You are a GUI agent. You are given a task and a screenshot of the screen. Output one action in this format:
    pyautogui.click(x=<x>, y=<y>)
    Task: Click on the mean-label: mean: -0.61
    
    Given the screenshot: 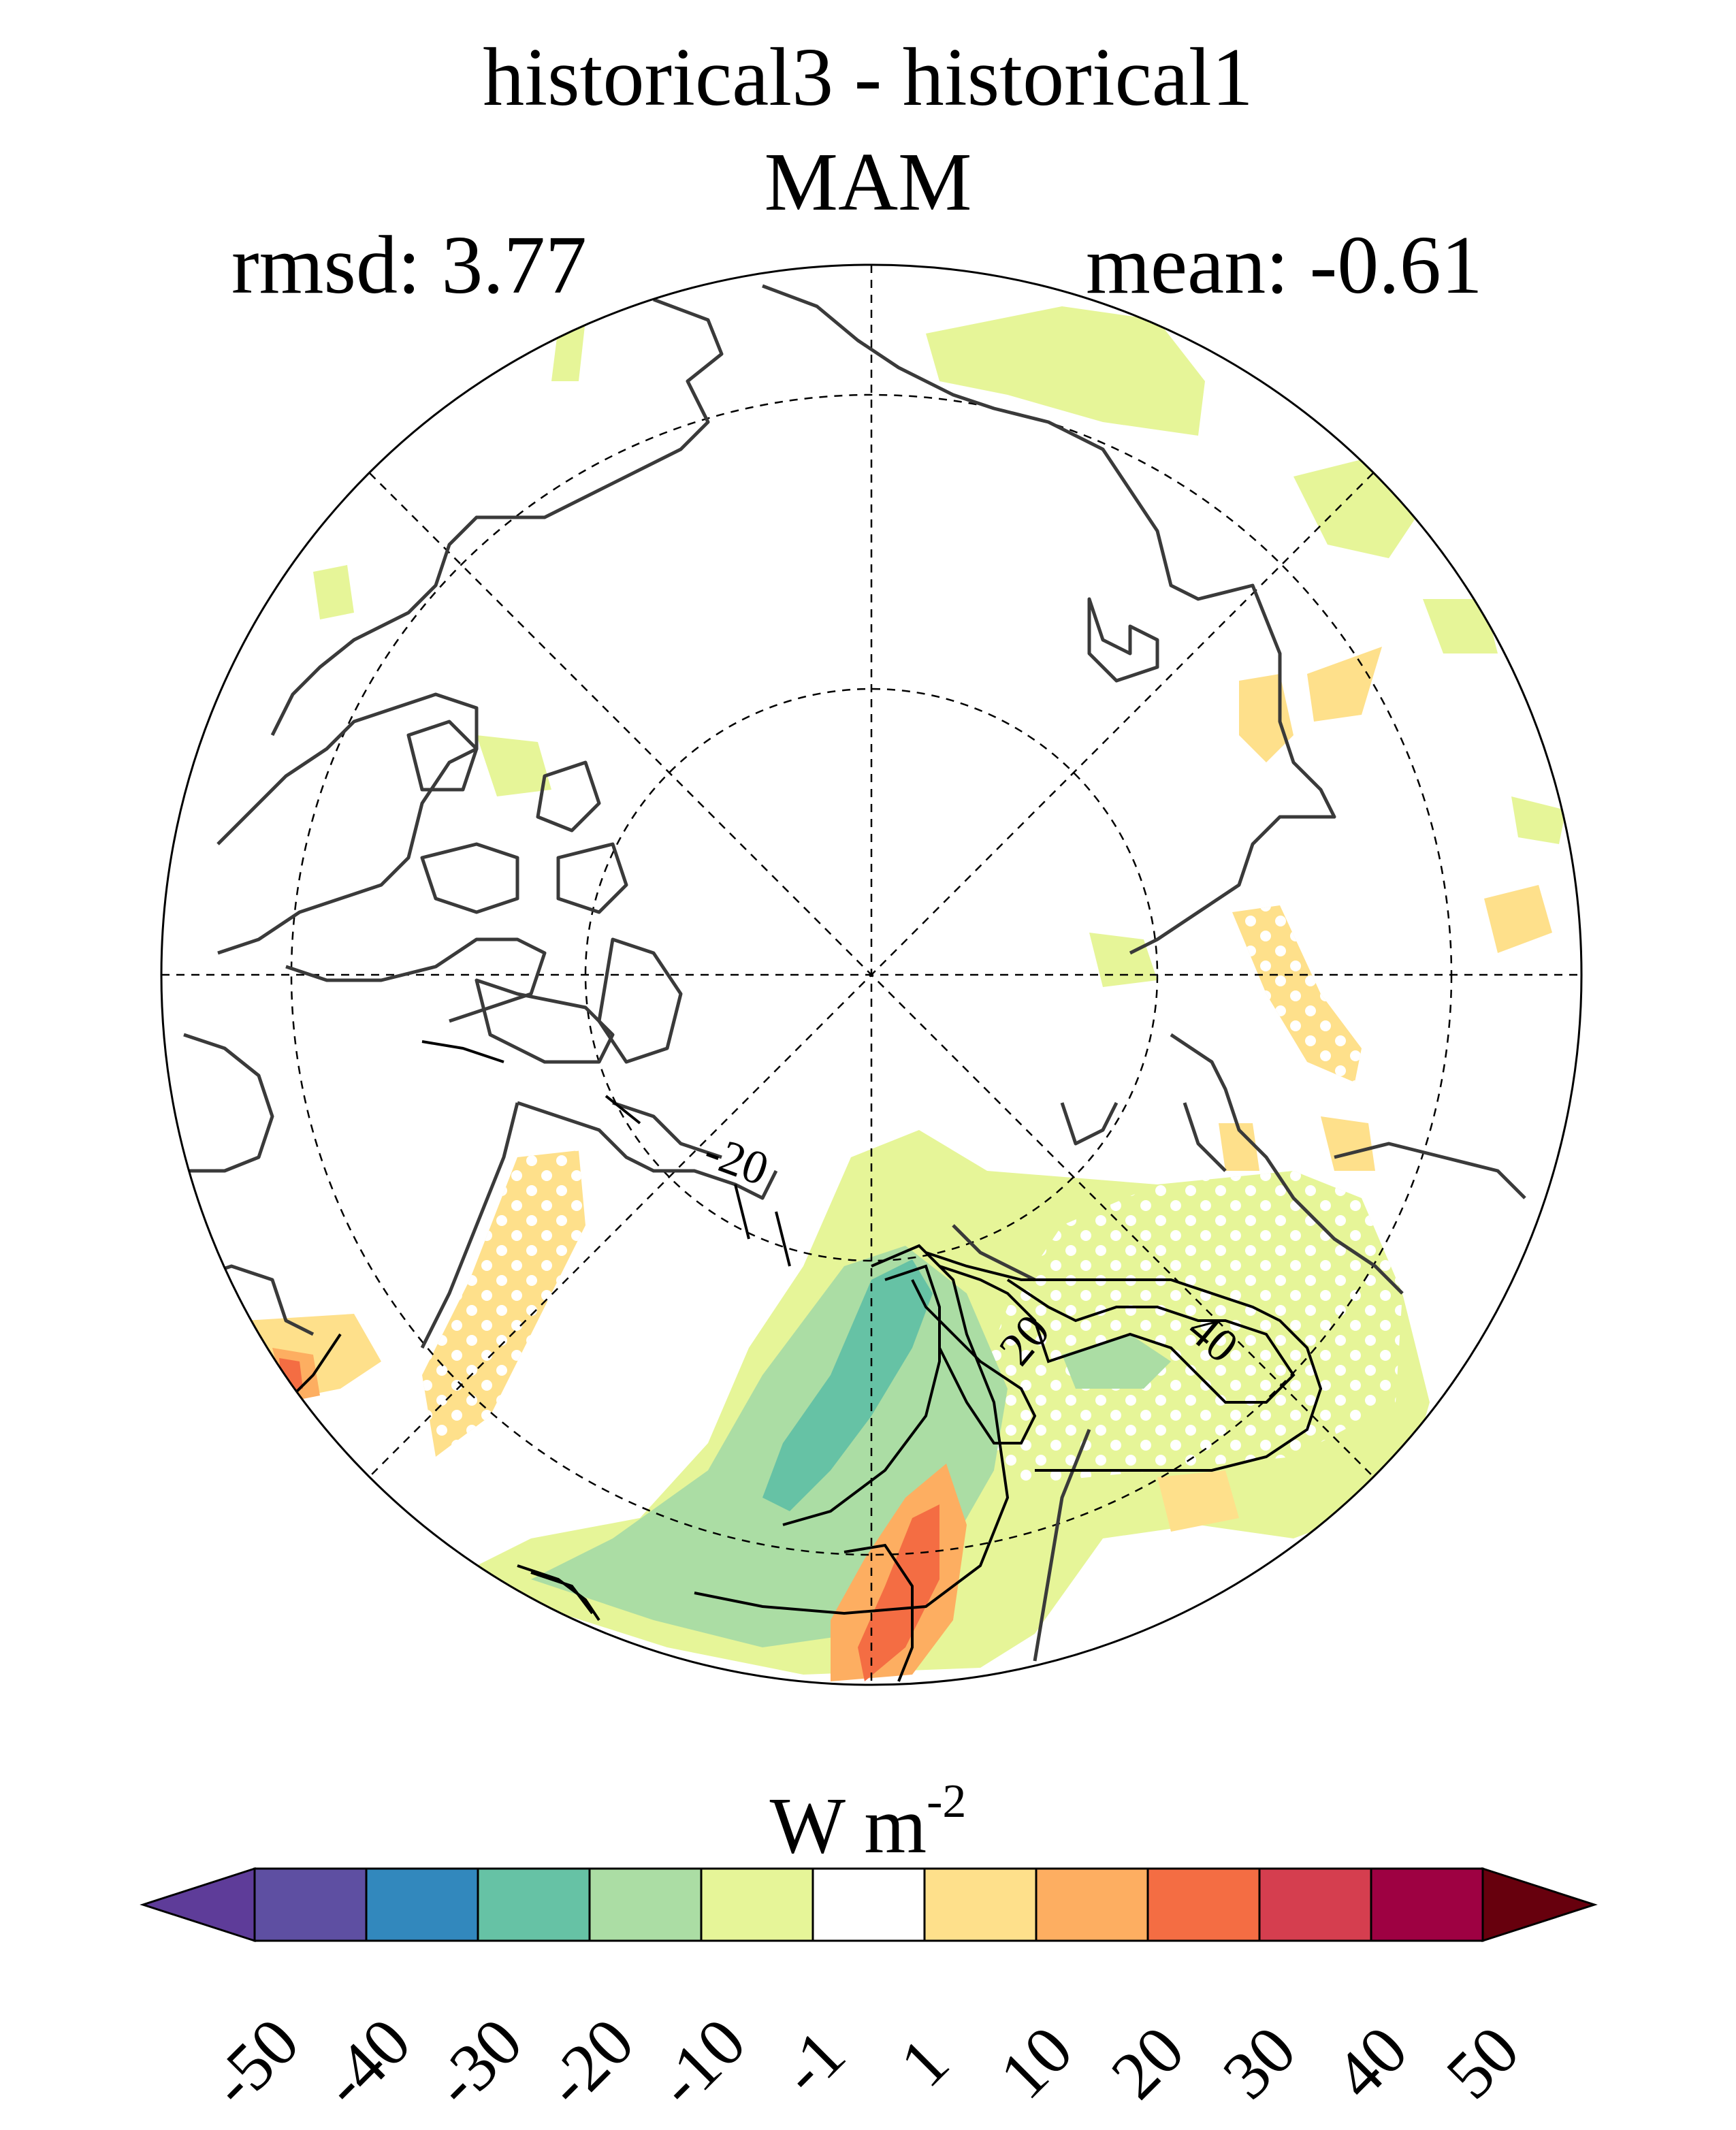 What is the action you would take?
    pyautogui.click(x=1284, y=265)
    